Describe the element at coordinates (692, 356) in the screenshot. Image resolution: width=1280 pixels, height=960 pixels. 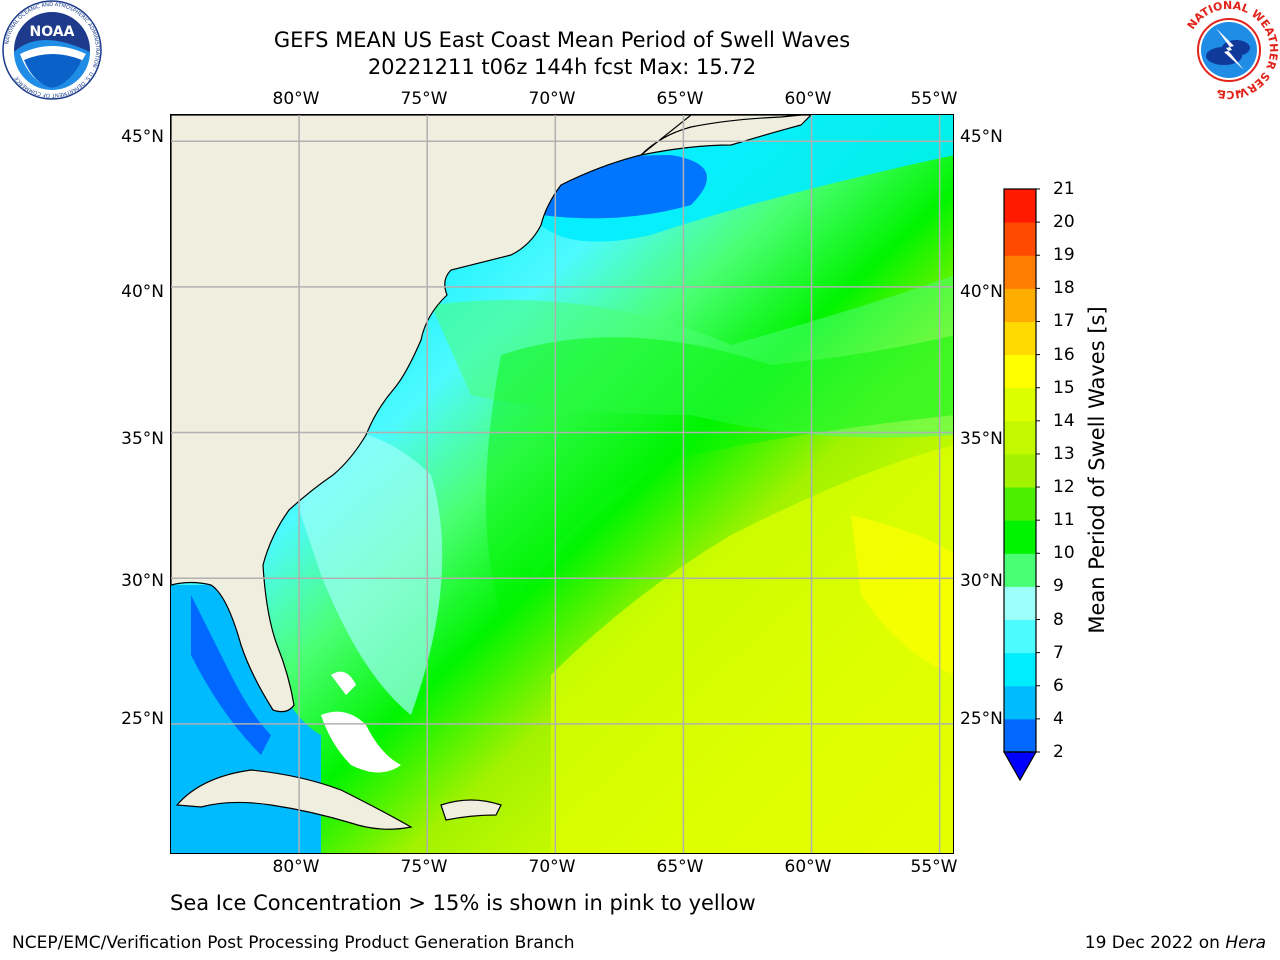
I see `swell-band-9s` at that location.